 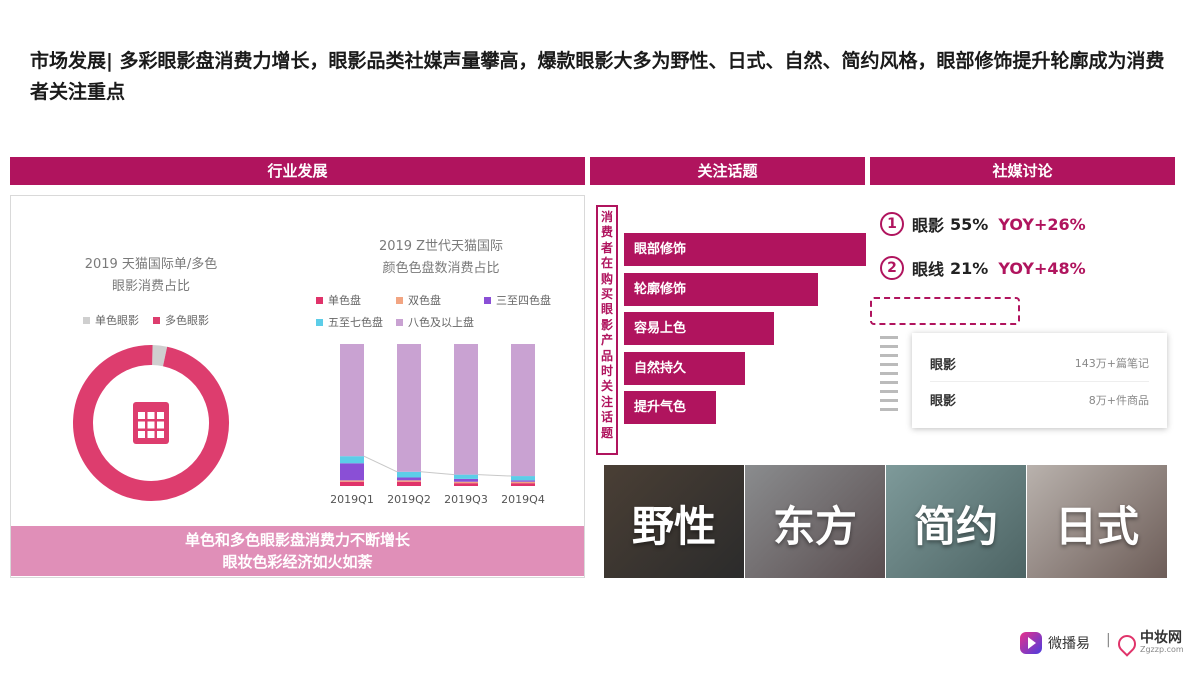 I want to click on donut-legend: 单色眼影 多色眼影, so click(x=146, y=320).